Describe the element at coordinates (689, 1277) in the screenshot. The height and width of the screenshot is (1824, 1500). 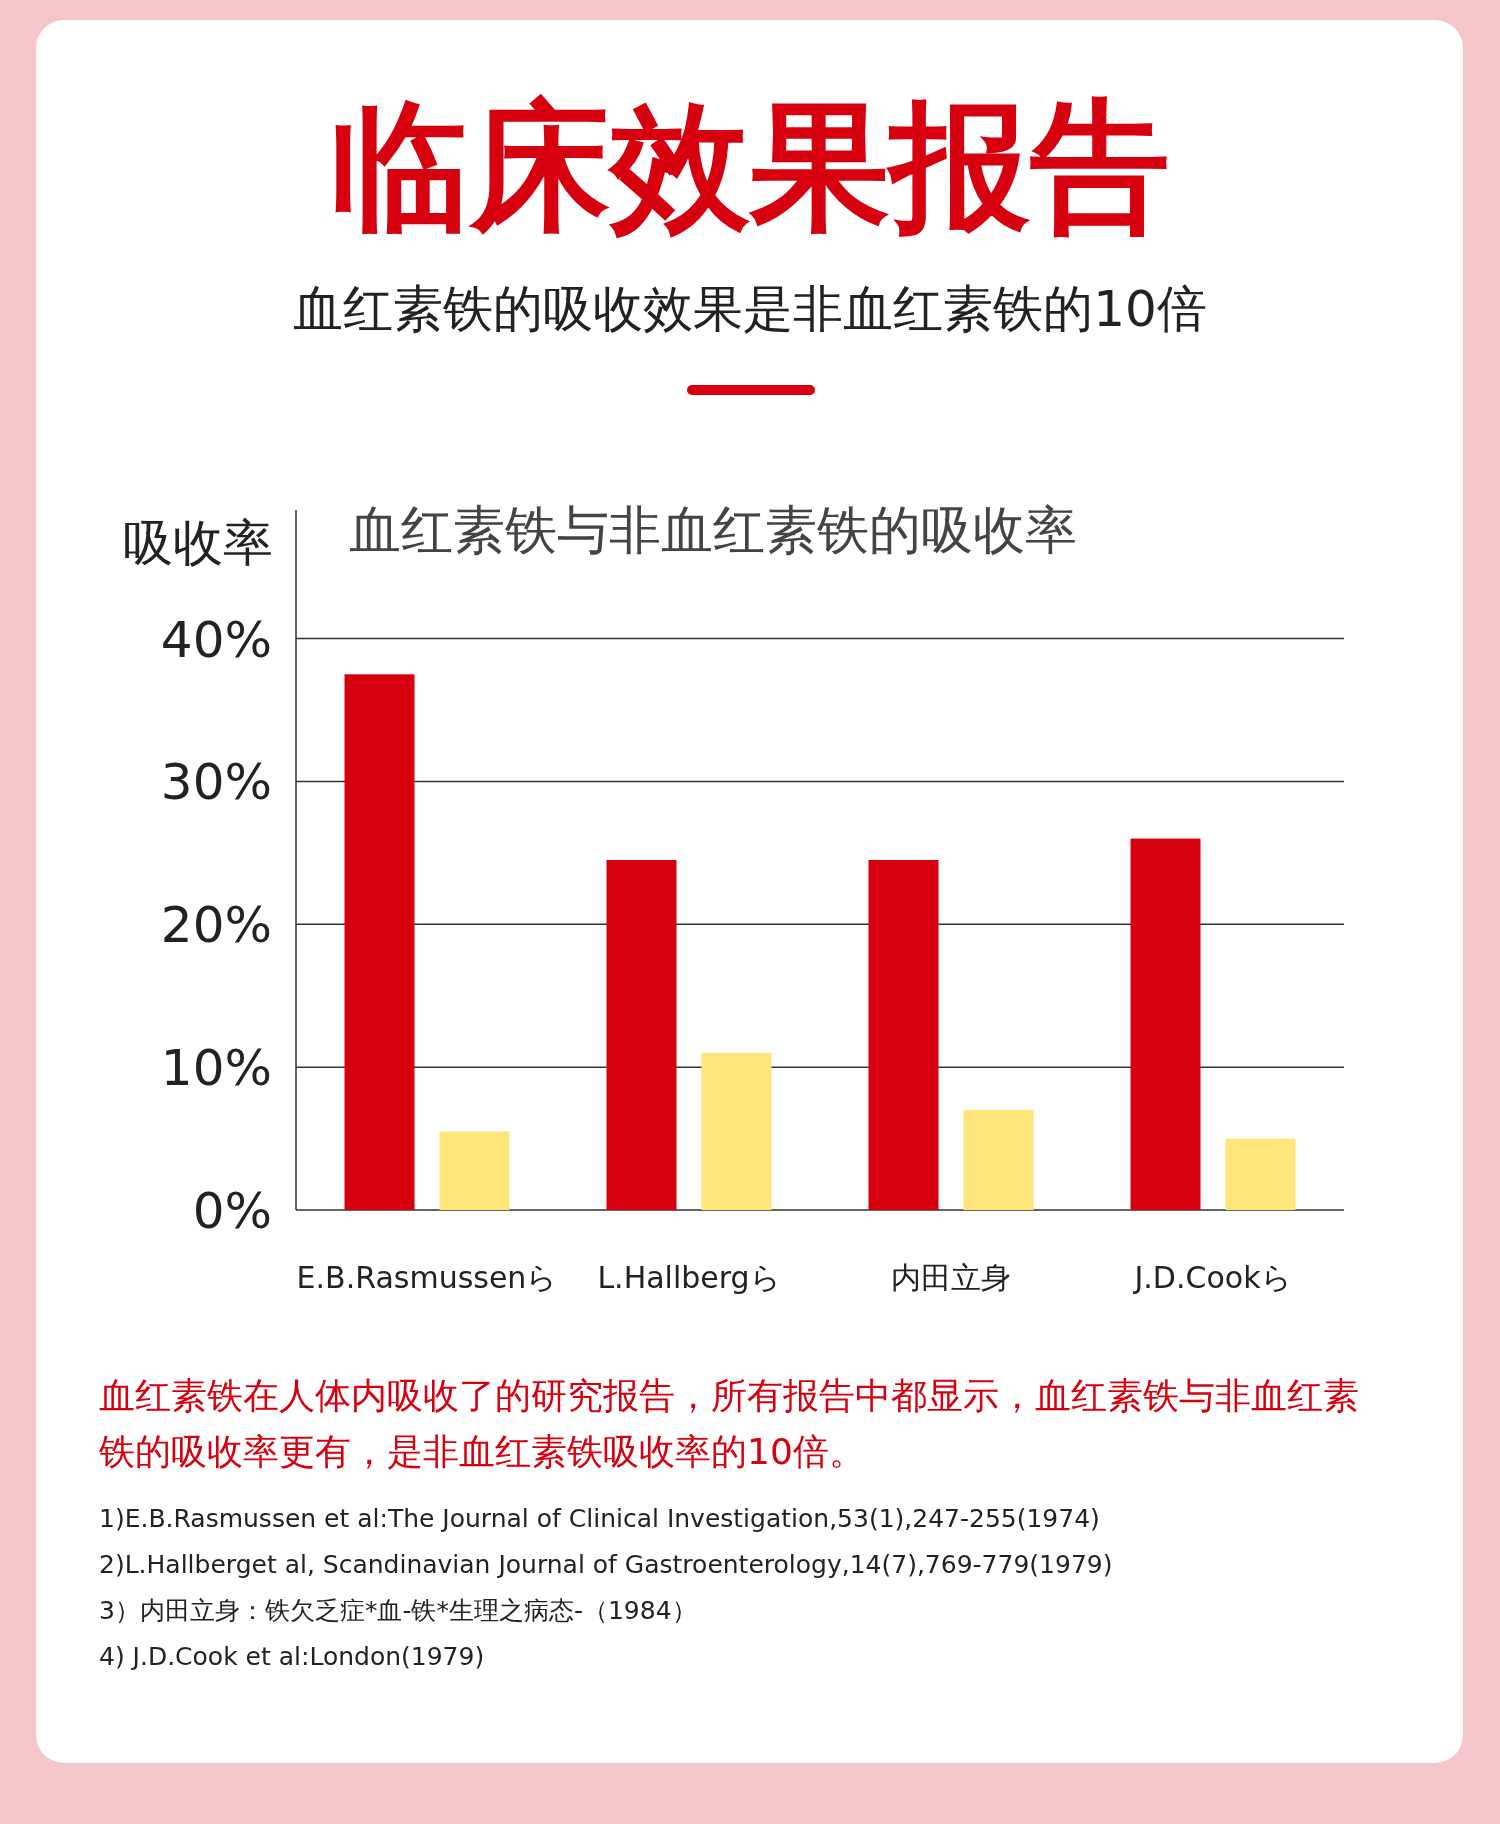
I see `x-tick-label: L.Hallbergら` at that location.